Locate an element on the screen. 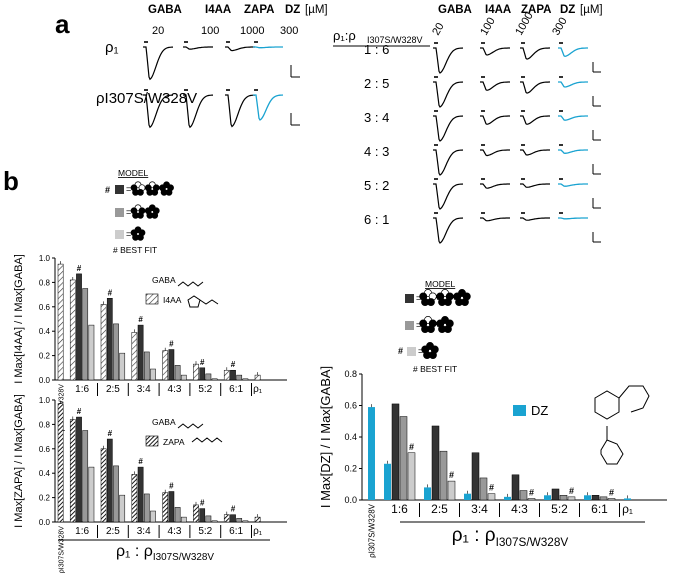 The image size is (675, 580). chart-1-group-label-1: 1:6 is located at coordinates (82, 531).